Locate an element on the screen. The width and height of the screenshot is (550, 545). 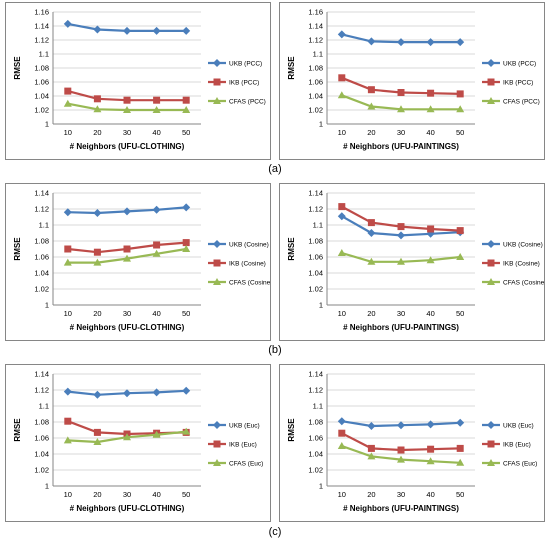
legend-label: CFAS (Cosine) is located at coordinates (249, 283).